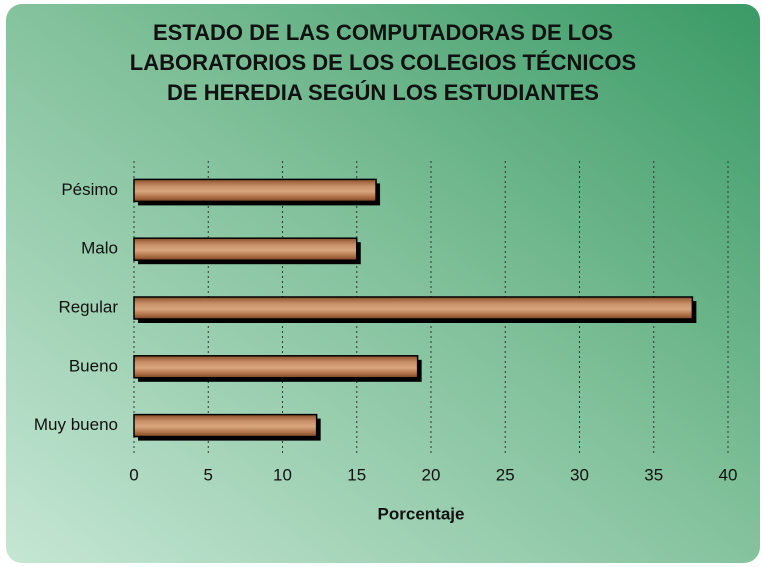  I want to click on x-tick-label: 25, so click(505, 474).